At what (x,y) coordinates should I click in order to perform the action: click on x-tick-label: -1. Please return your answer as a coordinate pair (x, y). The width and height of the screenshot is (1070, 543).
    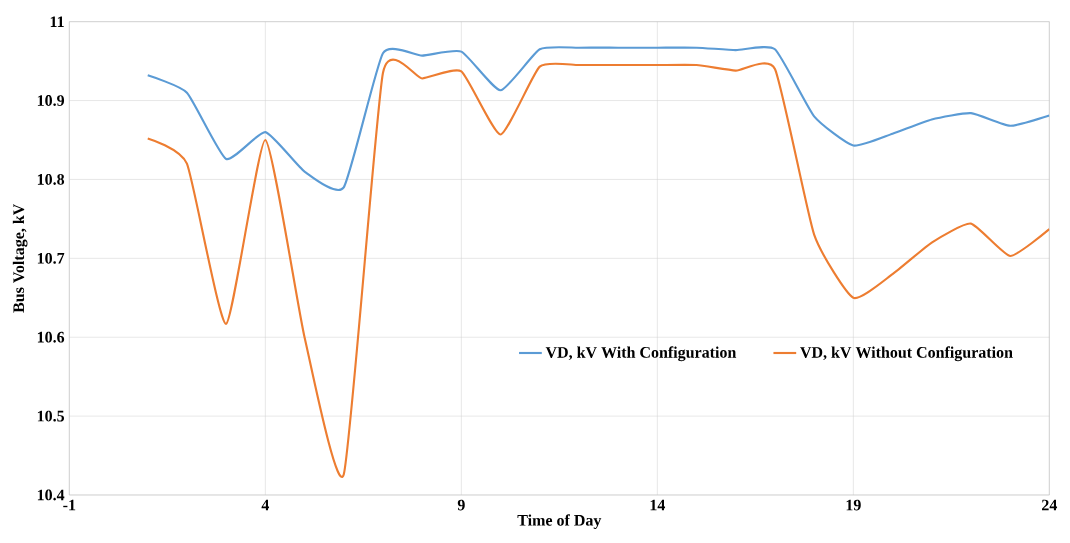
    Looking at the image, I should click on (69, 505).